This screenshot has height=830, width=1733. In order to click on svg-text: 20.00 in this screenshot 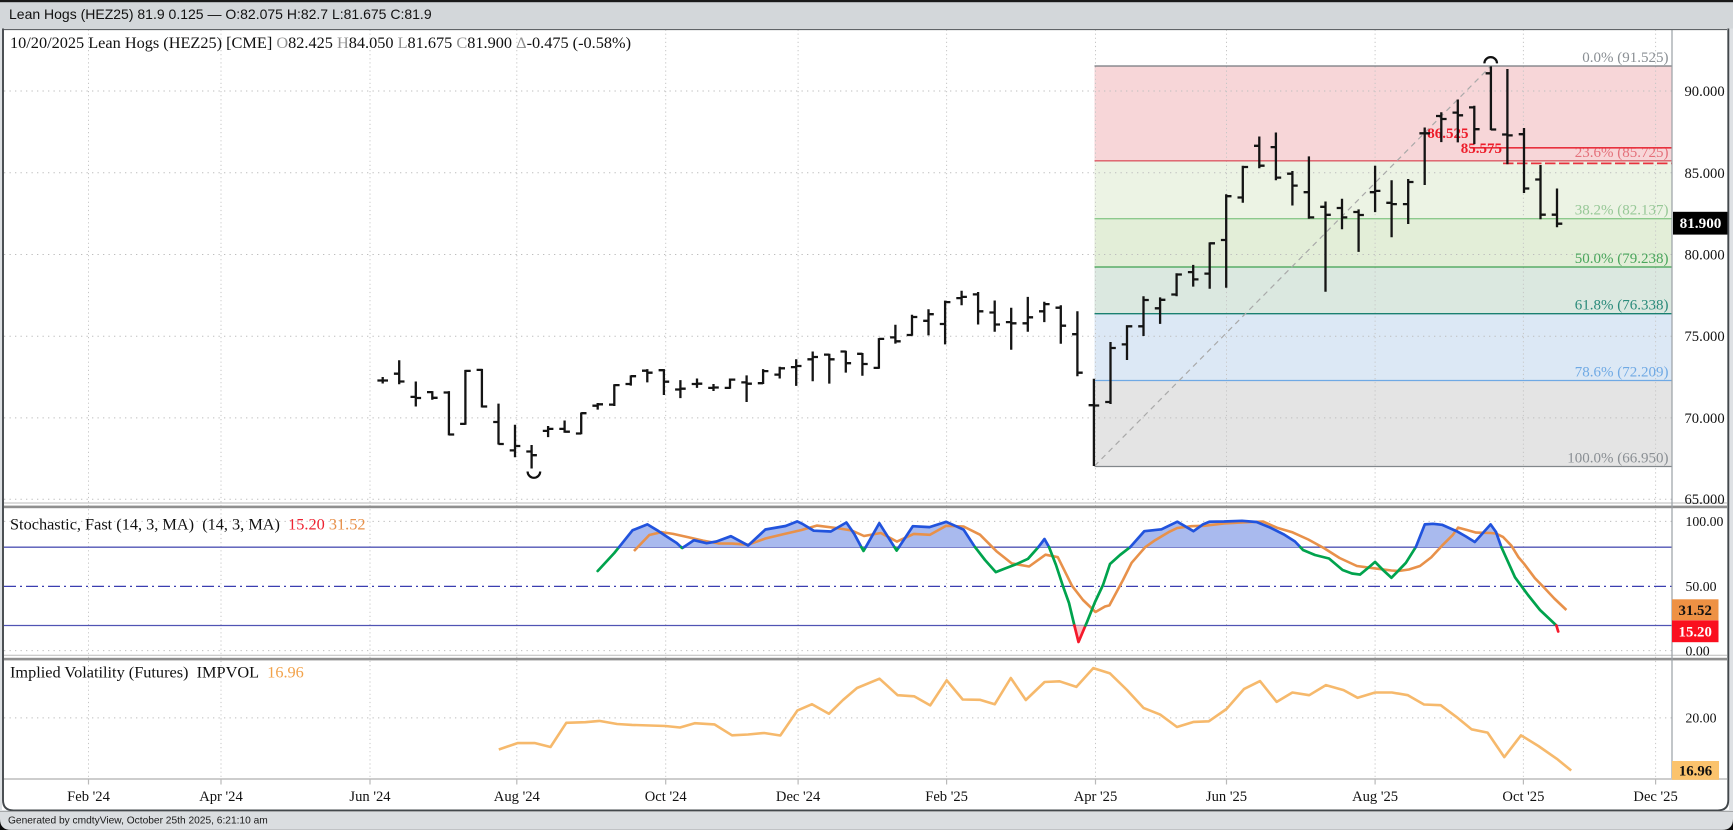, I will do `click(1701, 718)`.